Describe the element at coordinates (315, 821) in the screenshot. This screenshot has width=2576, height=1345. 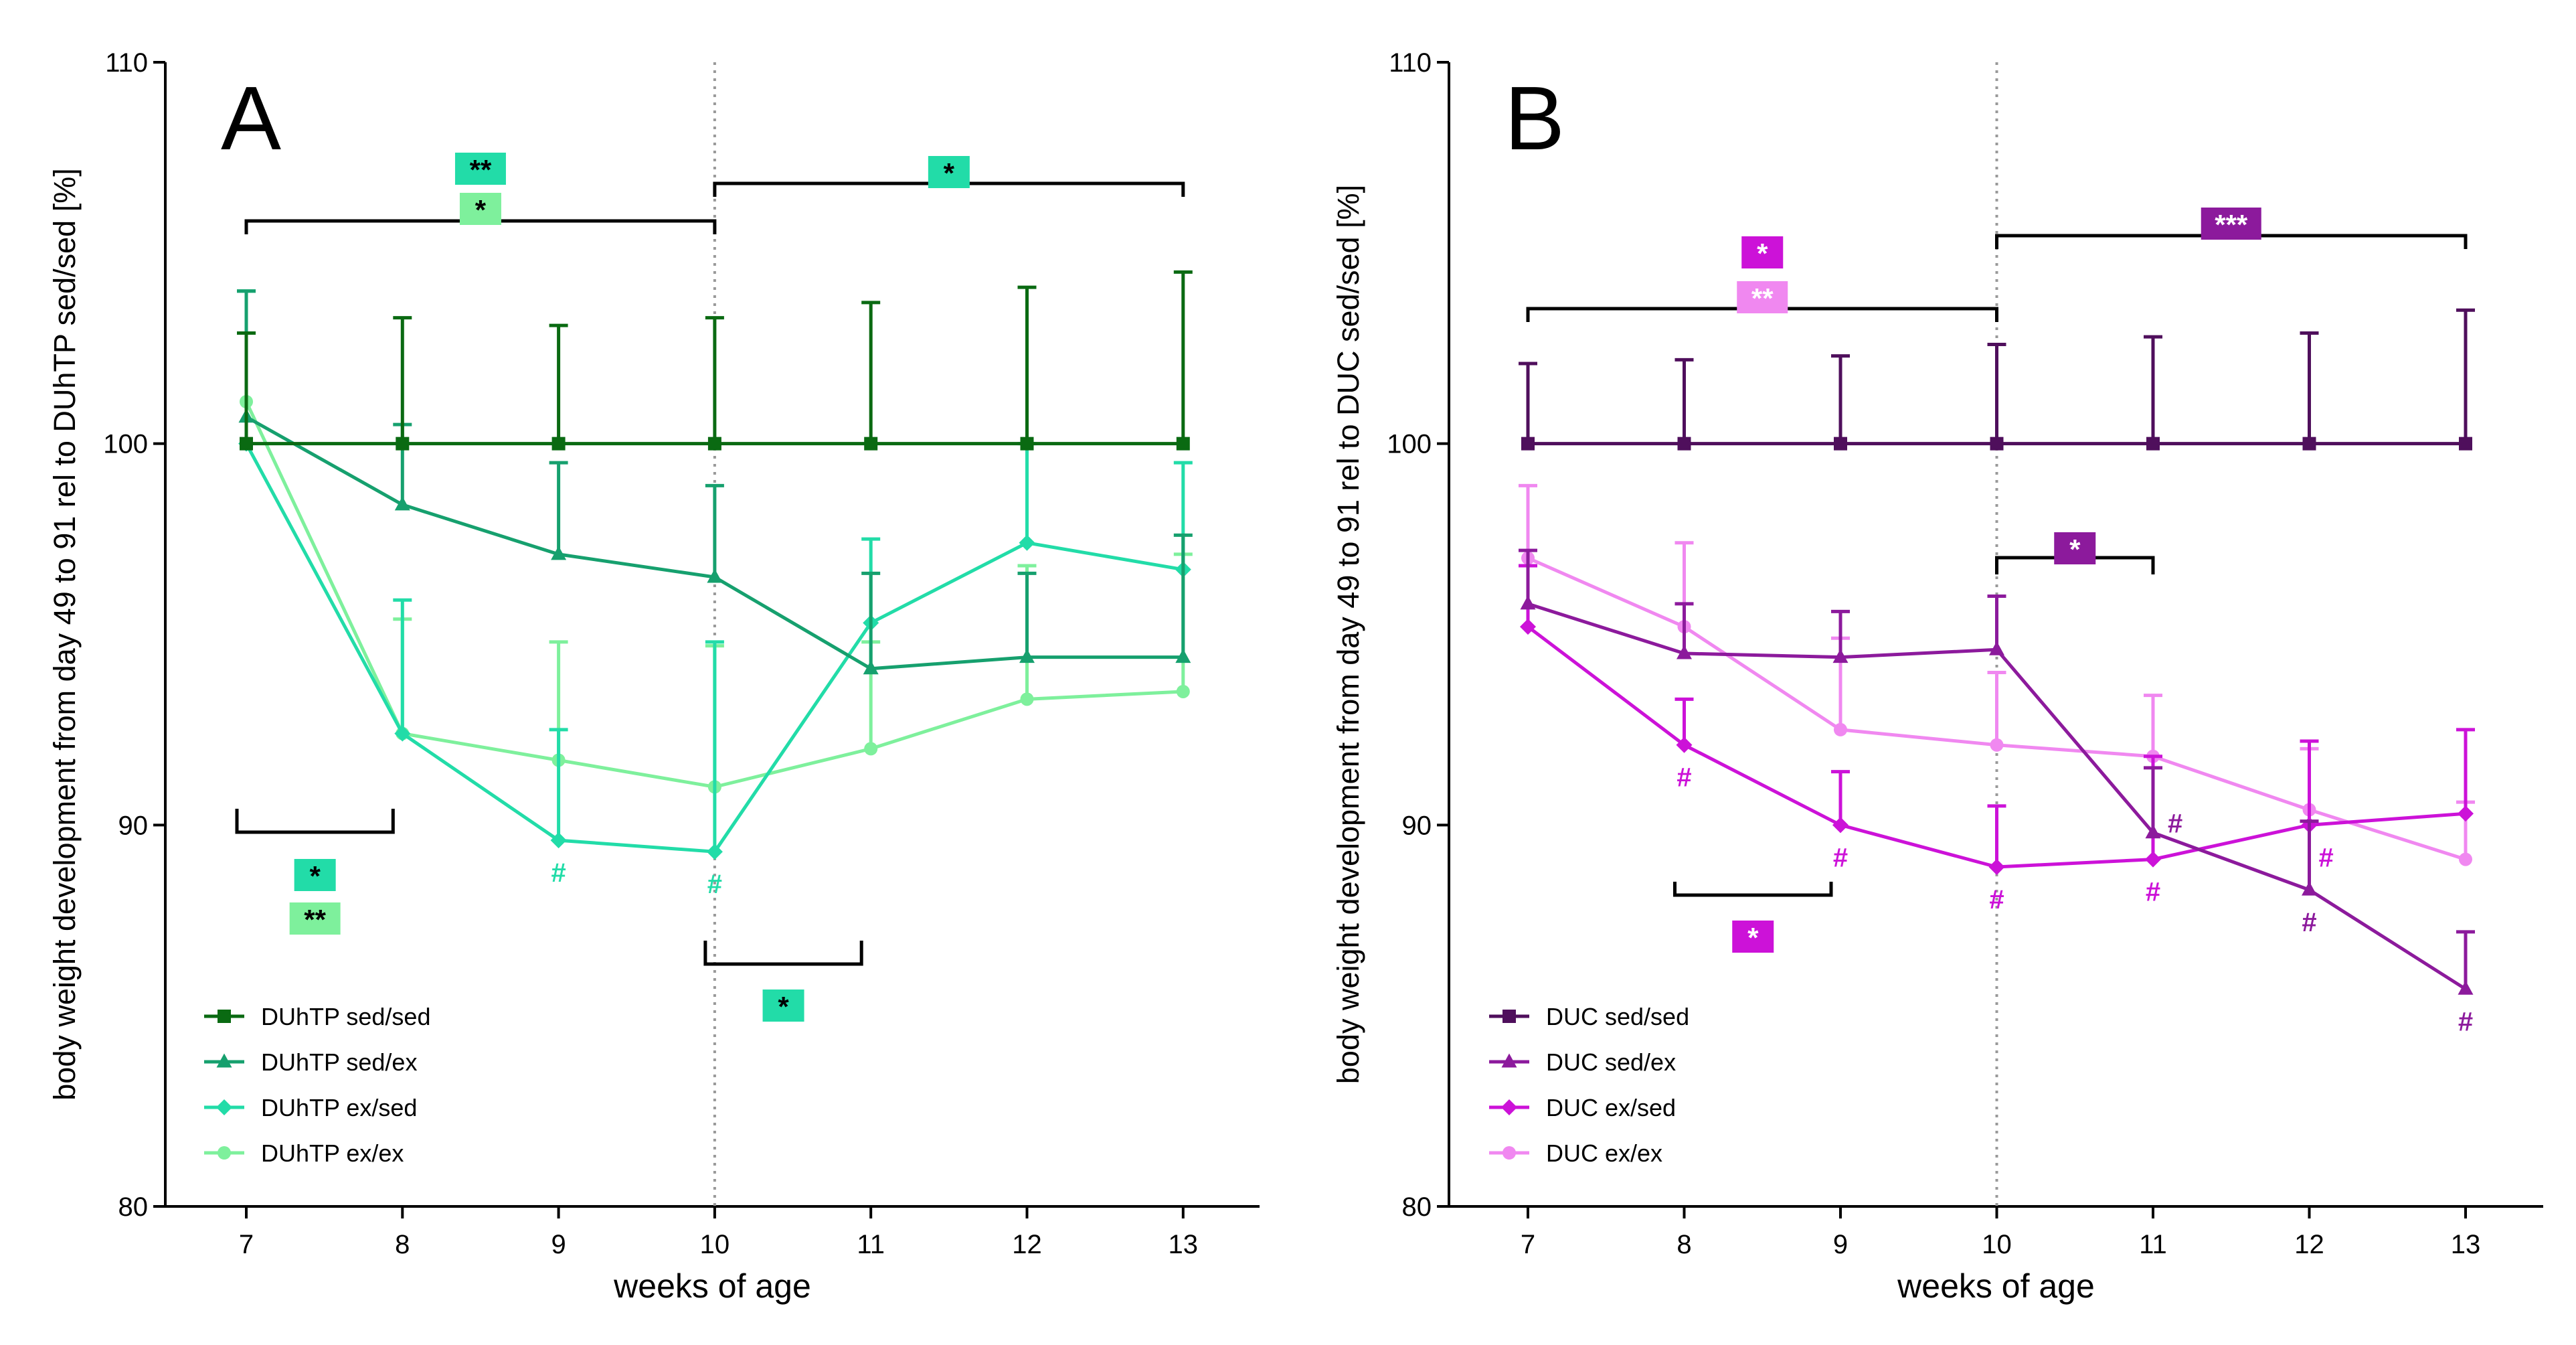
I see `bracket-line` at that location.